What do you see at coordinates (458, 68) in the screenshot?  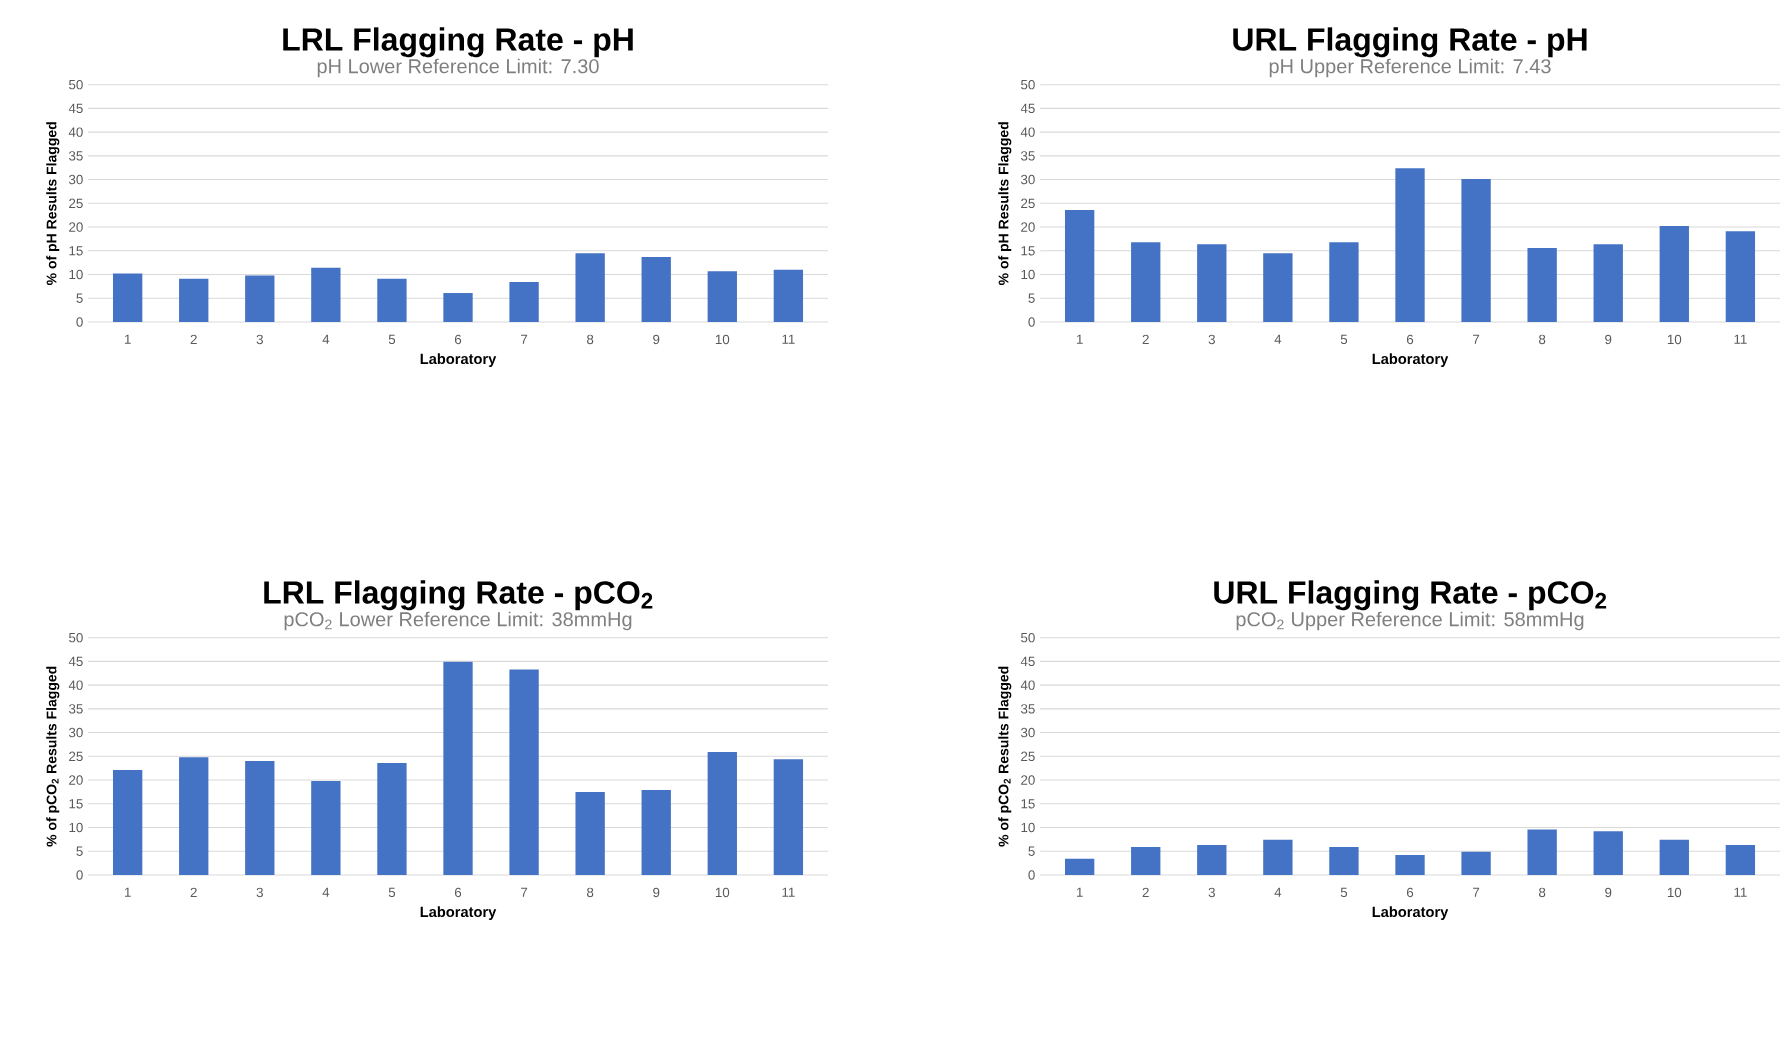 I see `chart-subtitle: pH Lower Reference Limit: 7.30` at bounding box center [458, 68].